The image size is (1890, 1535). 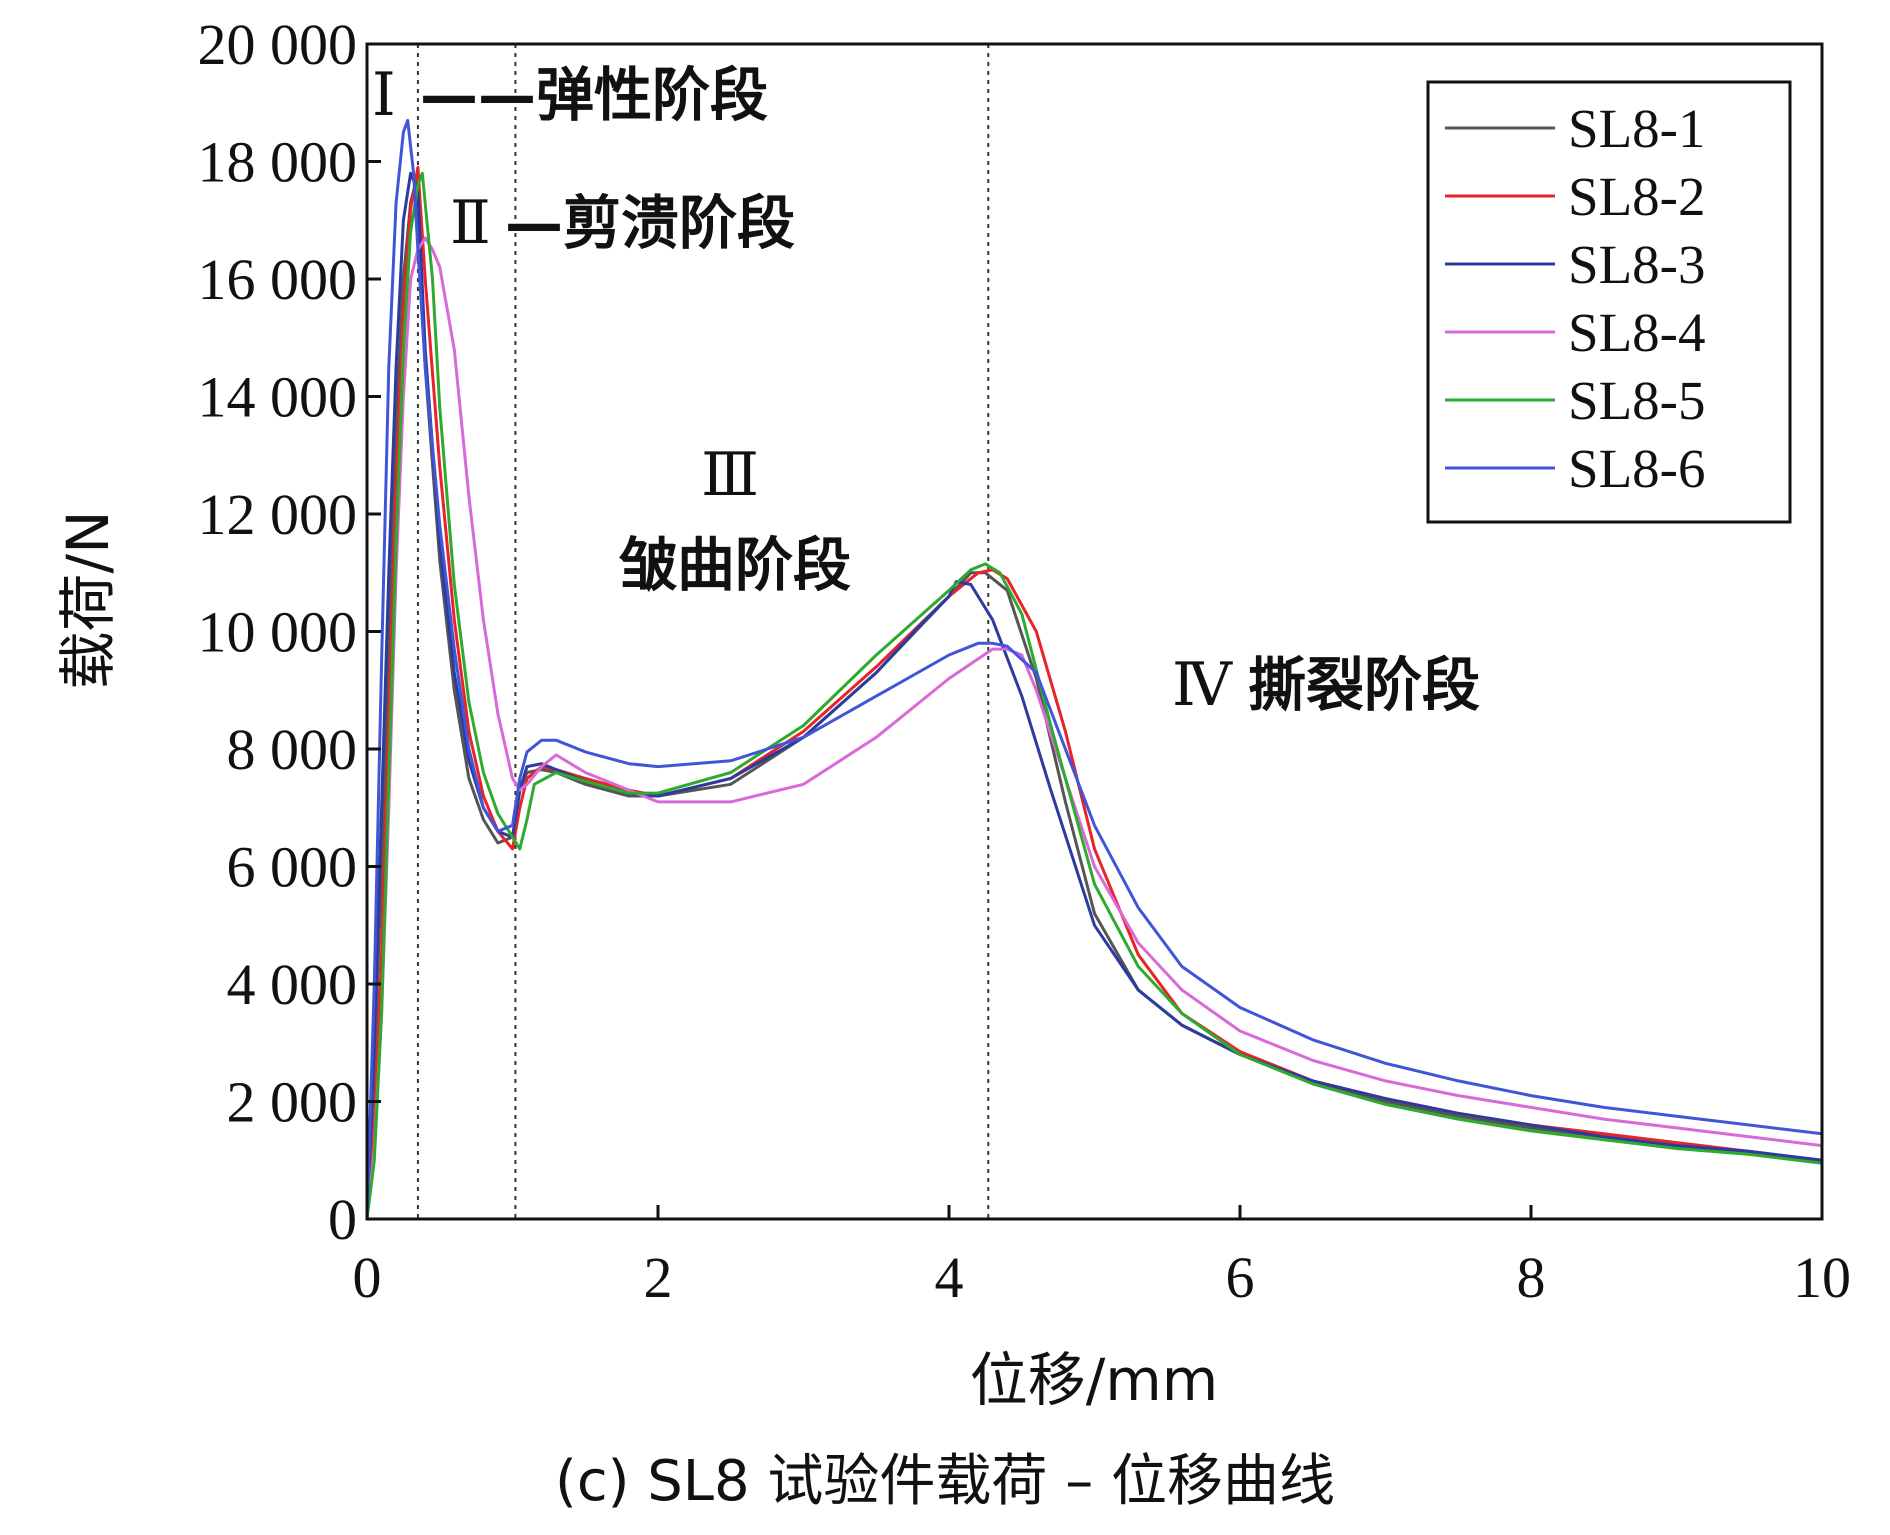 What do you see at coordinates (292, 867) in the screenshot?
I see `y-tick-label-3: 6 000` at bounding box center [292, 867].